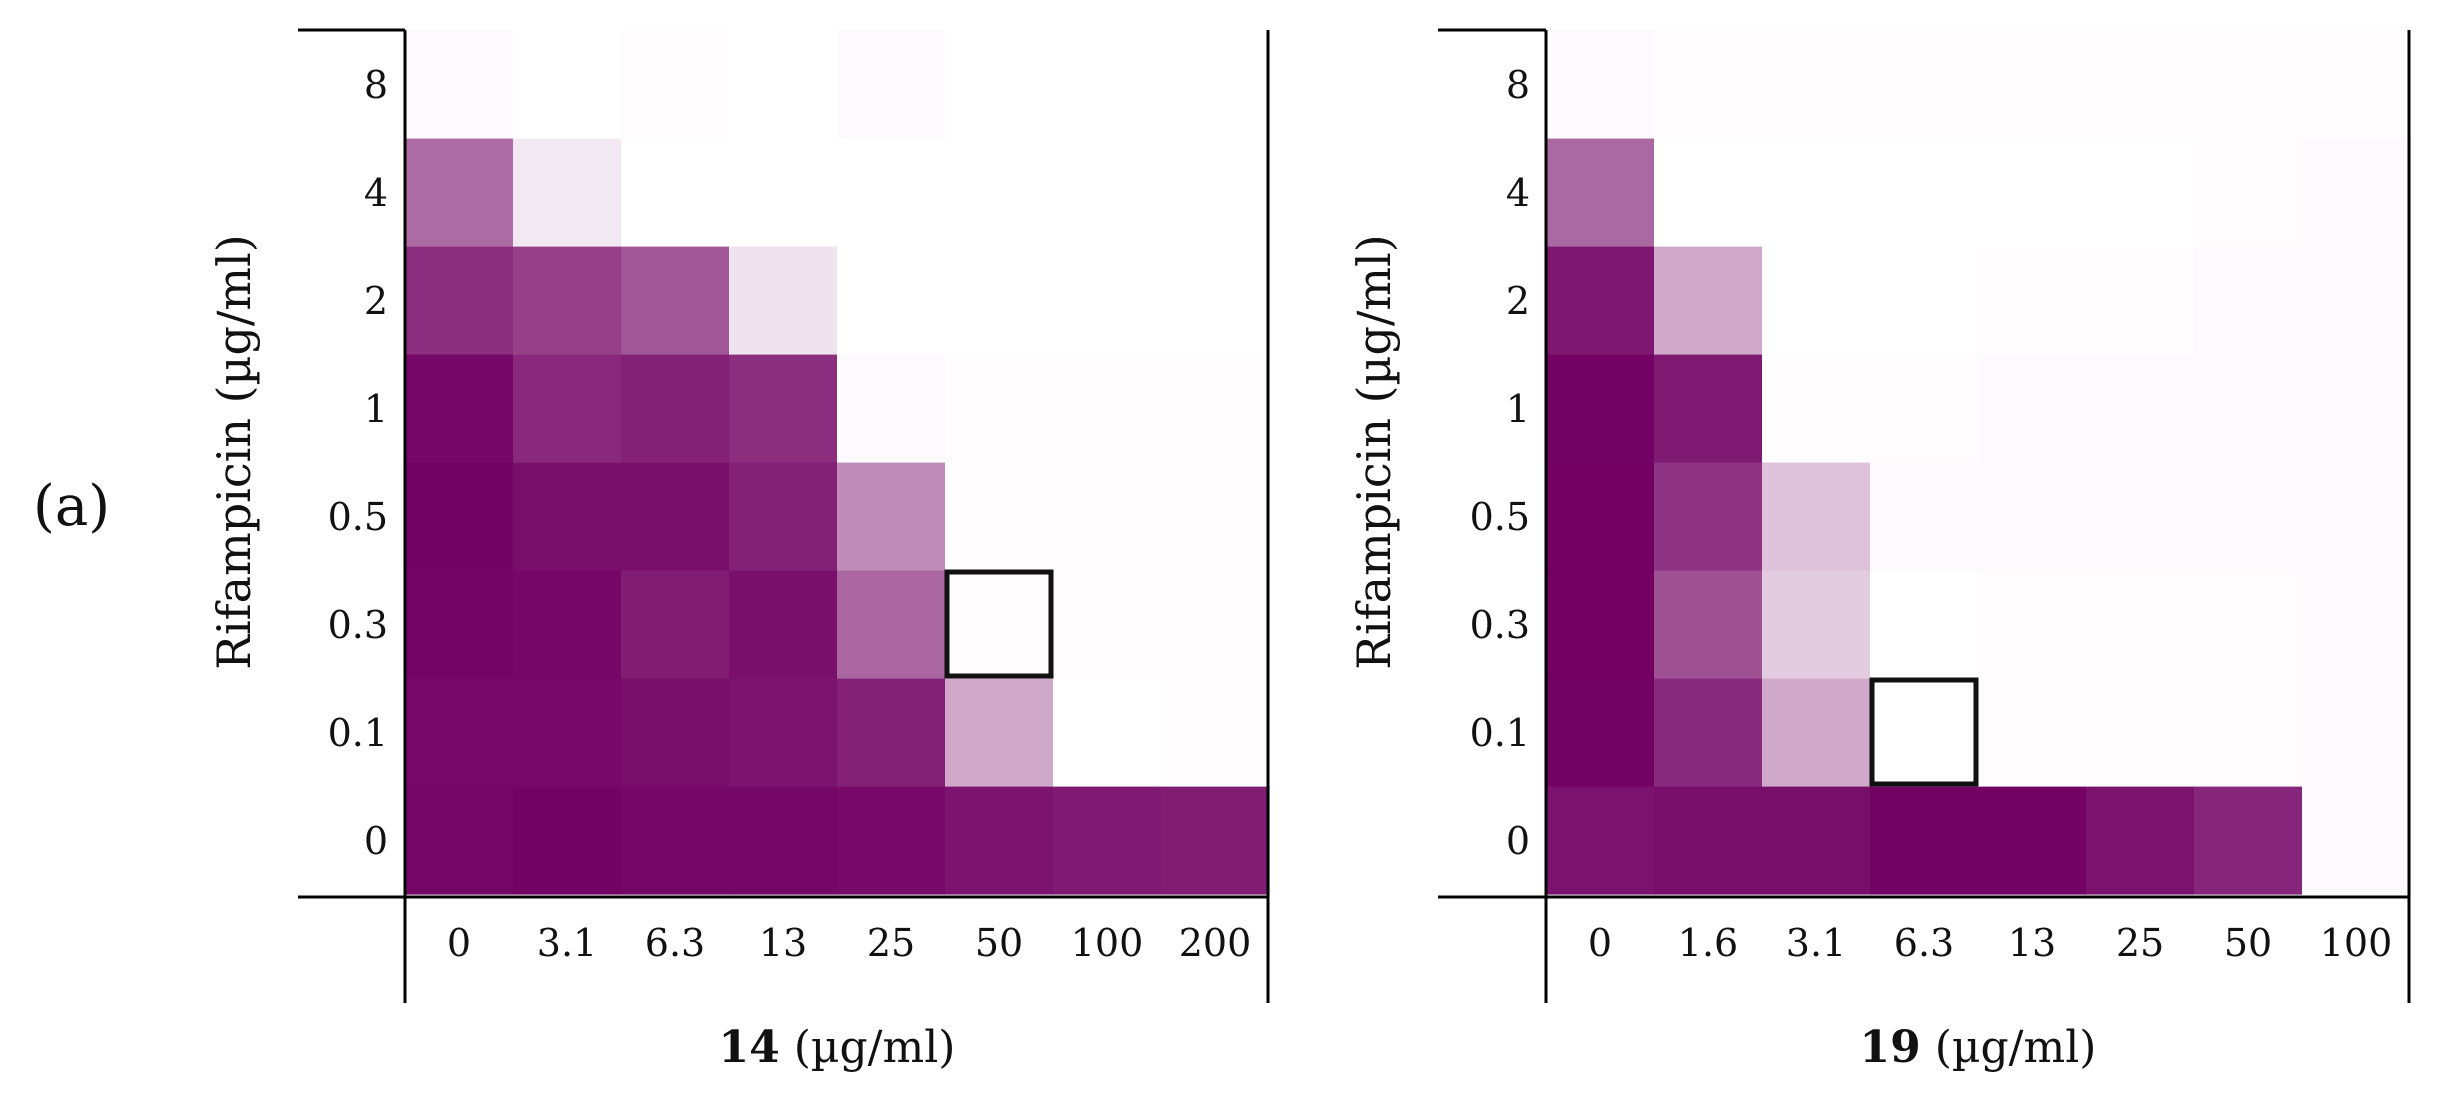  I want to click on heatmap-cell-6.3-1, so click(1924, 408).